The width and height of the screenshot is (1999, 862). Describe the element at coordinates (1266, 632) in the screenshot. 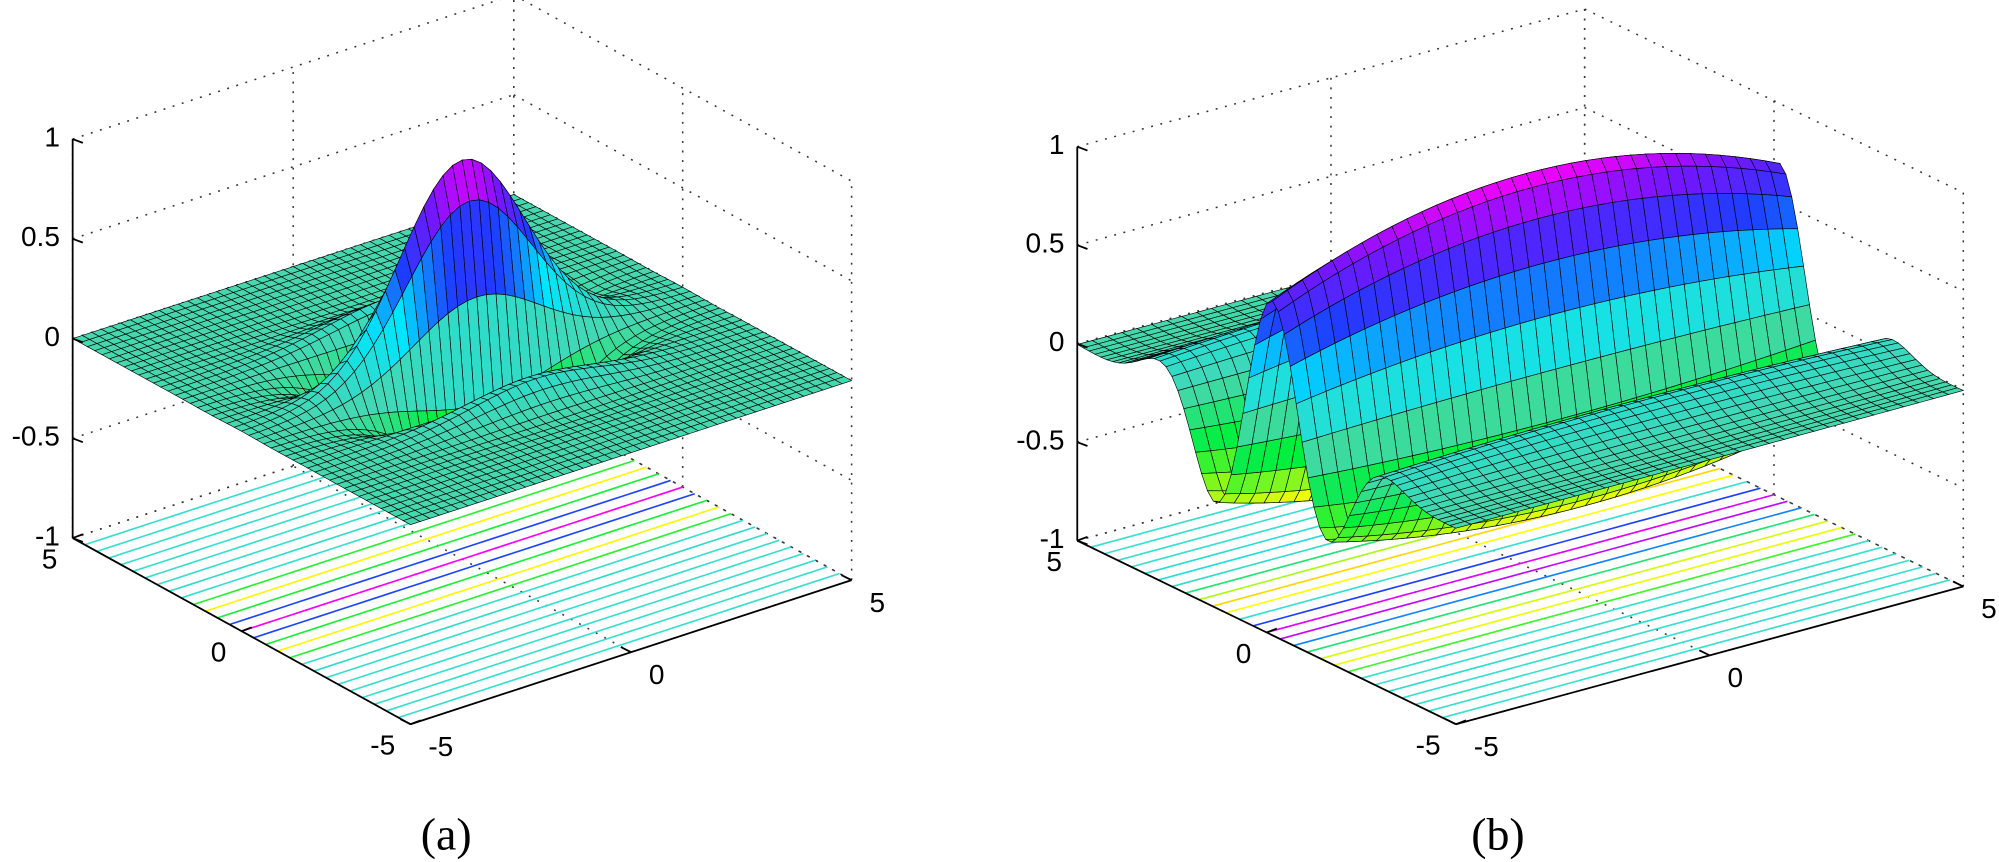

I see `y-axis` at that location.